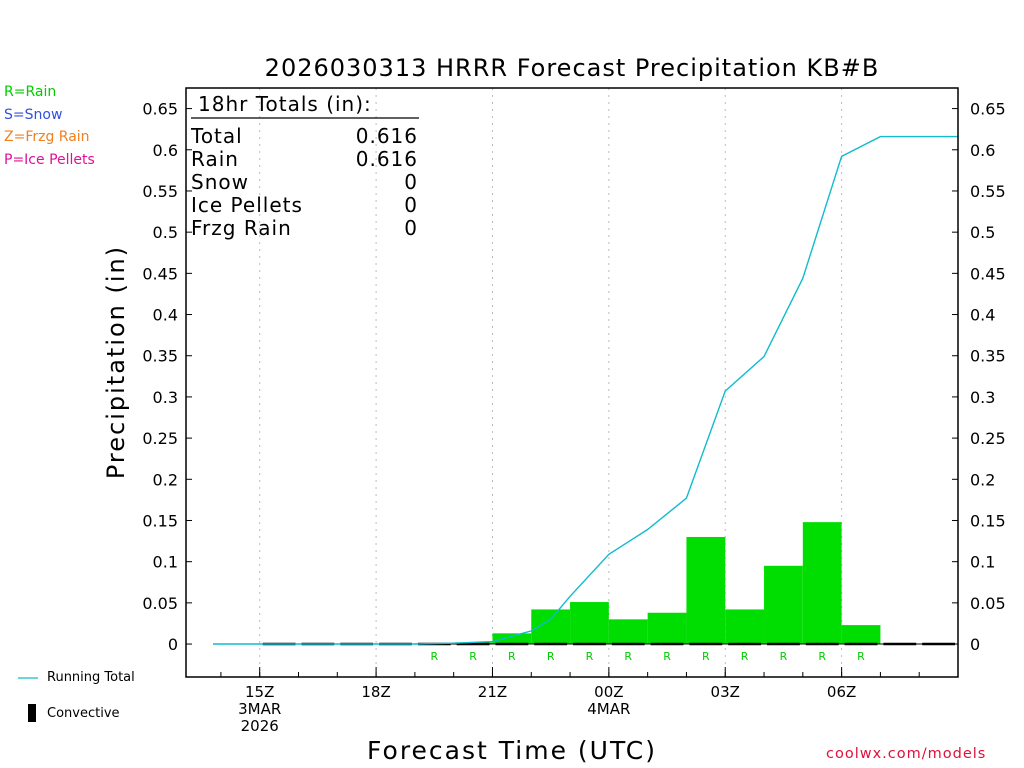 This screenshot has width=1024, height=768. Describe the element at coordinates (988, 356) in the screenshot. I see `y-tick-label-right: 0.35` at that location.